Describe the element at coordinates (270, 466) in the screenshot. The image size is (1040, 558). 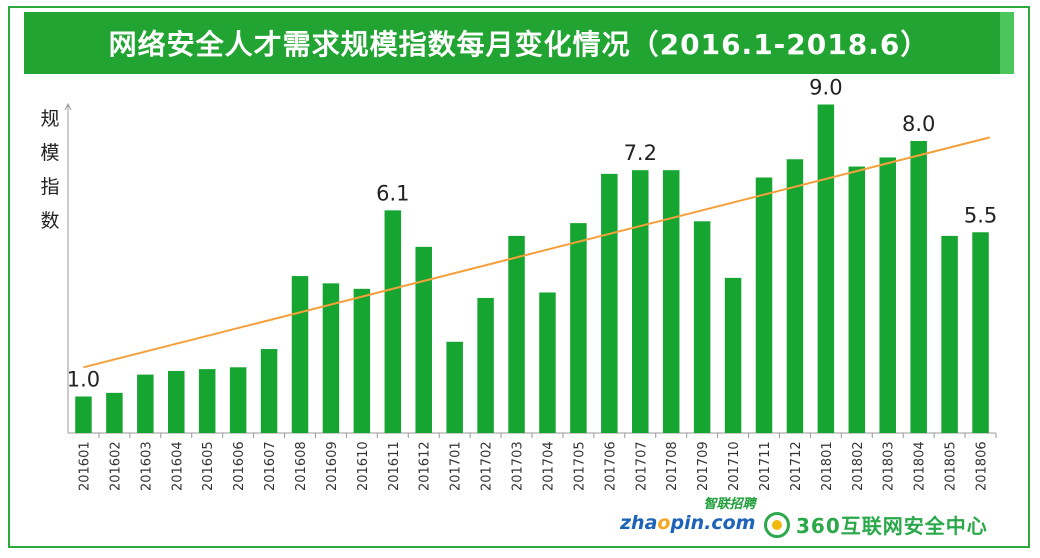
I see `x-tick-label-201607: 201607` at that location.